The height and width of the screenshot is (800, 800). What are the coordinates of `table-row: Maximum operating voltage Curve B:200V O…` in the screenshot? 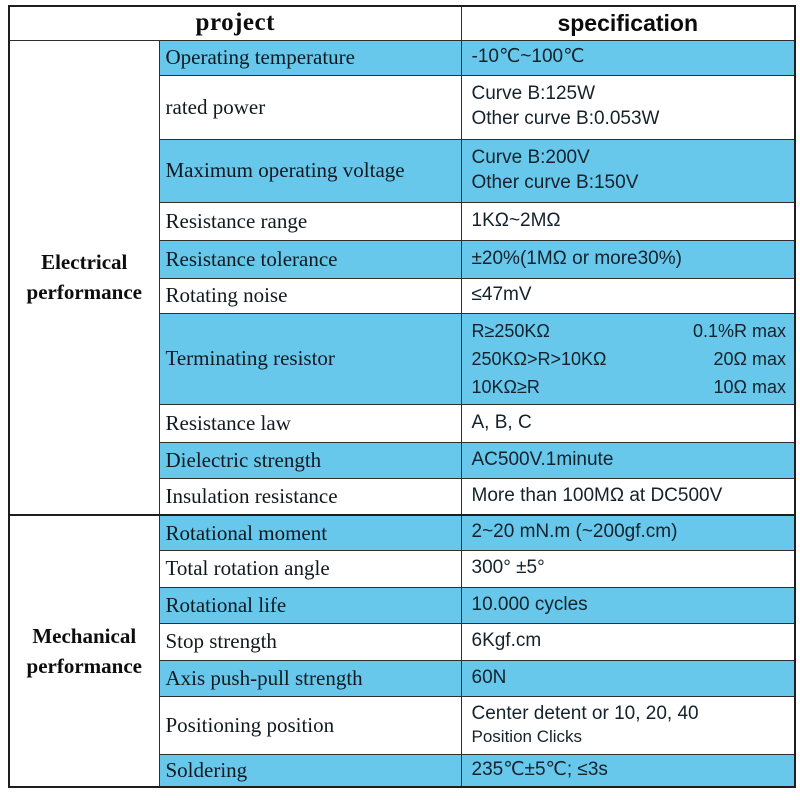 It's located at (402, 170).